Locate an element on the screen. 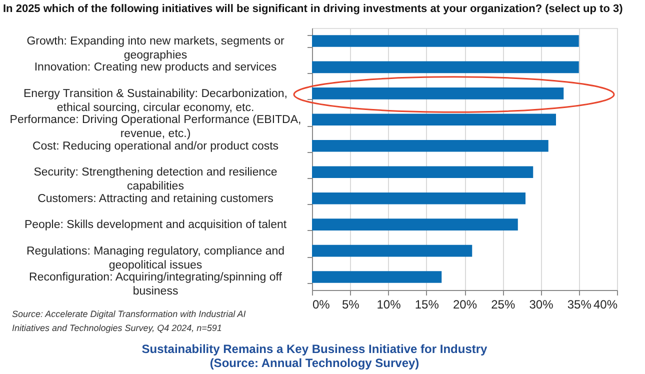 The height and width of the screenshot is (374, 645). y-tick-label: Energy Transition & Sustainability: Decarbonization, ethical sourcing, circular economy, etc. is located at coordinates (155, 101).